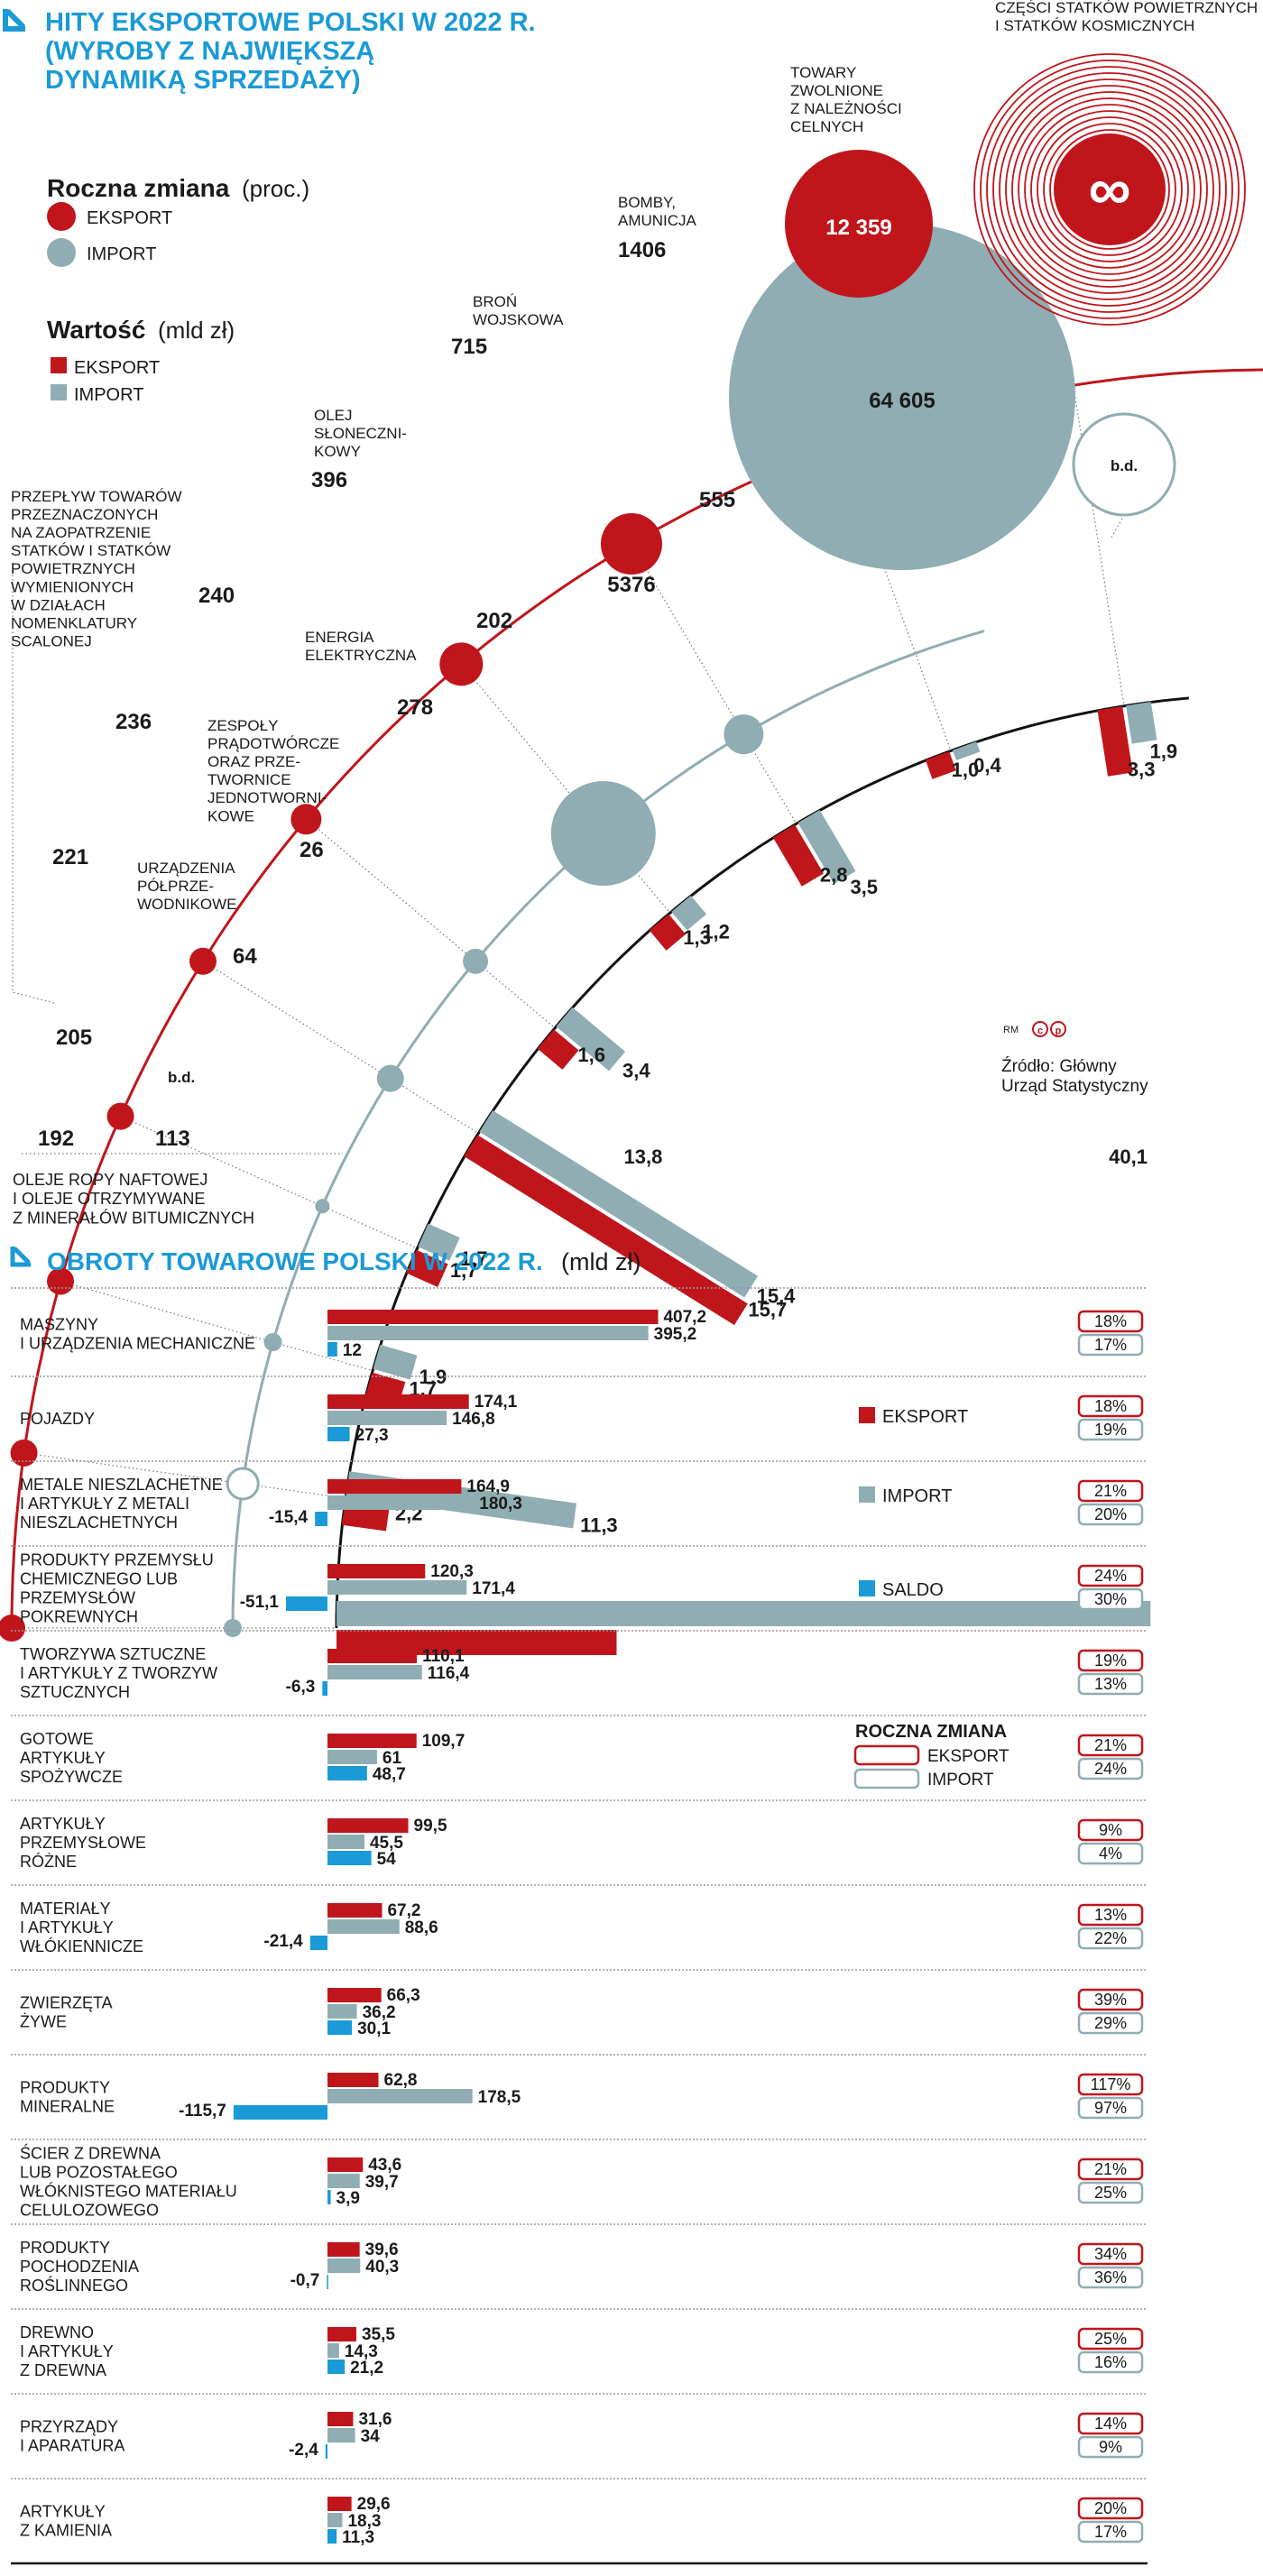 Image resolution: width=1263 pixels, height=2576 pixels. I want to click on export-bar-label: 39,6, so click(382, 2249).